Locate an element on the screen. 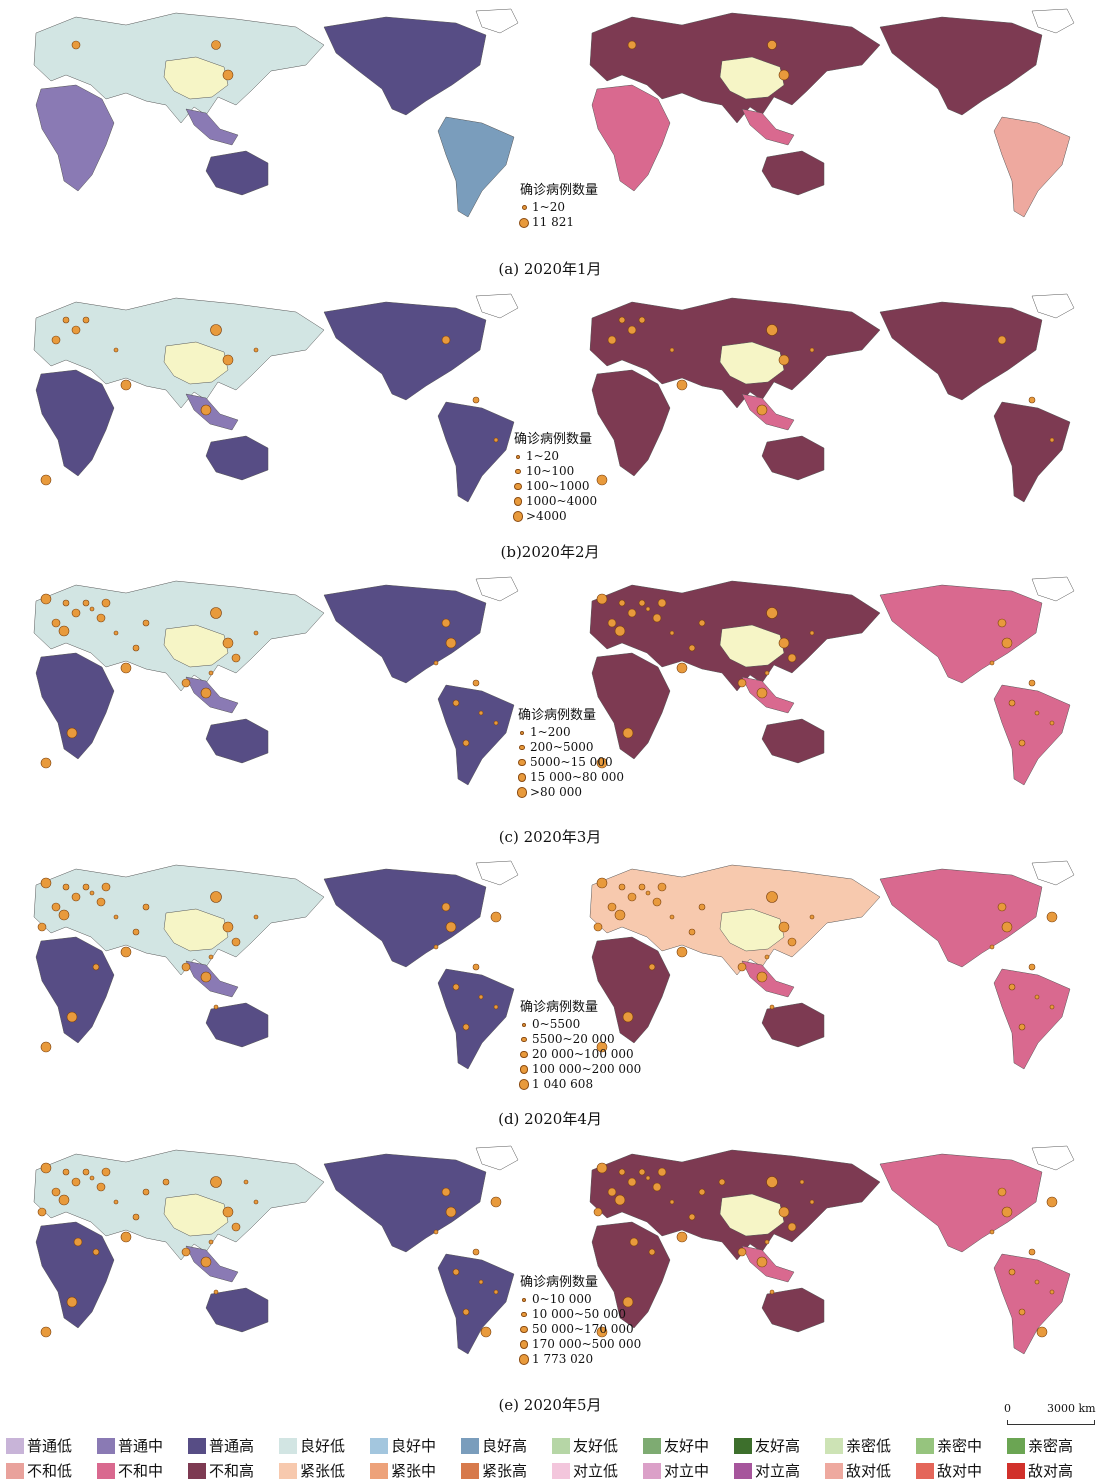 The height and width of the screenshot is (1483, 1100). cases-legend-item: 1 773 020 is located at coordinates (579, 1359).